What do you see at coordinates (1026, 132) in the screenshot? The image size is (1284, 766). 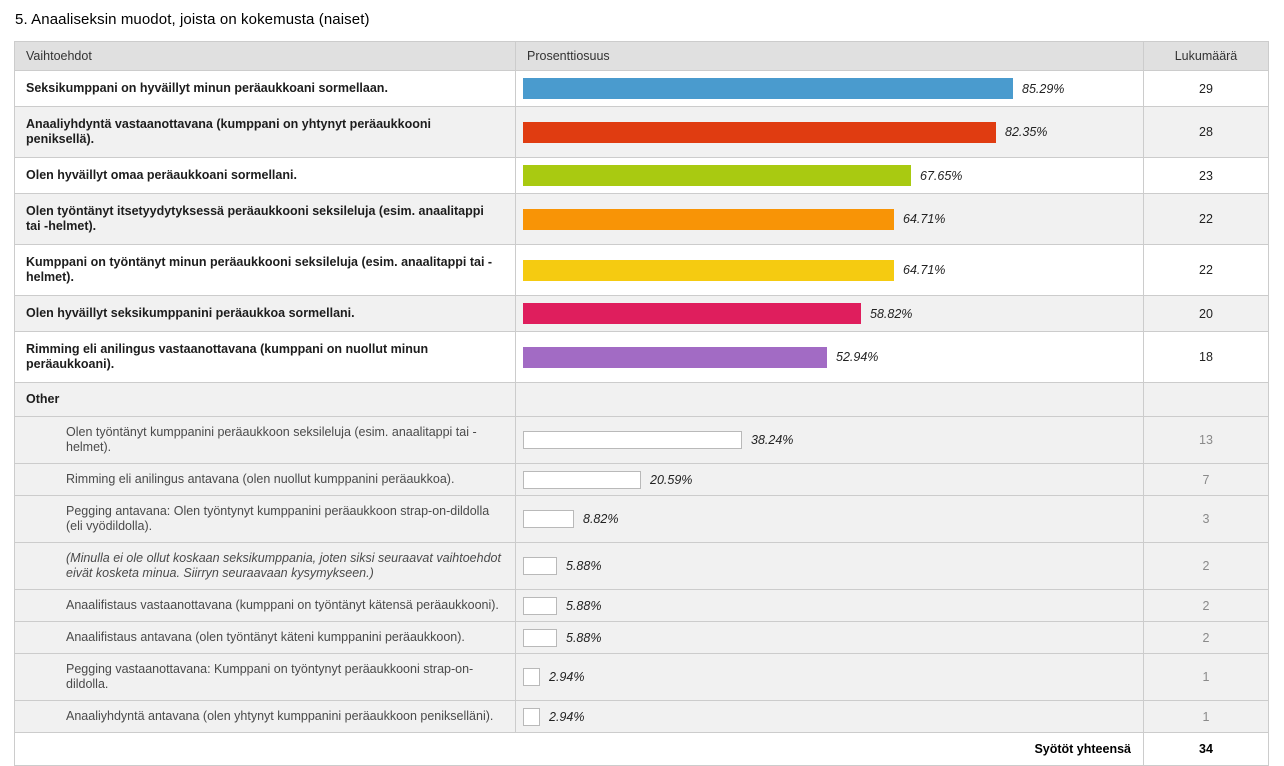 I see `percent-value: 82.35%` at bounding box center [1026, 132].